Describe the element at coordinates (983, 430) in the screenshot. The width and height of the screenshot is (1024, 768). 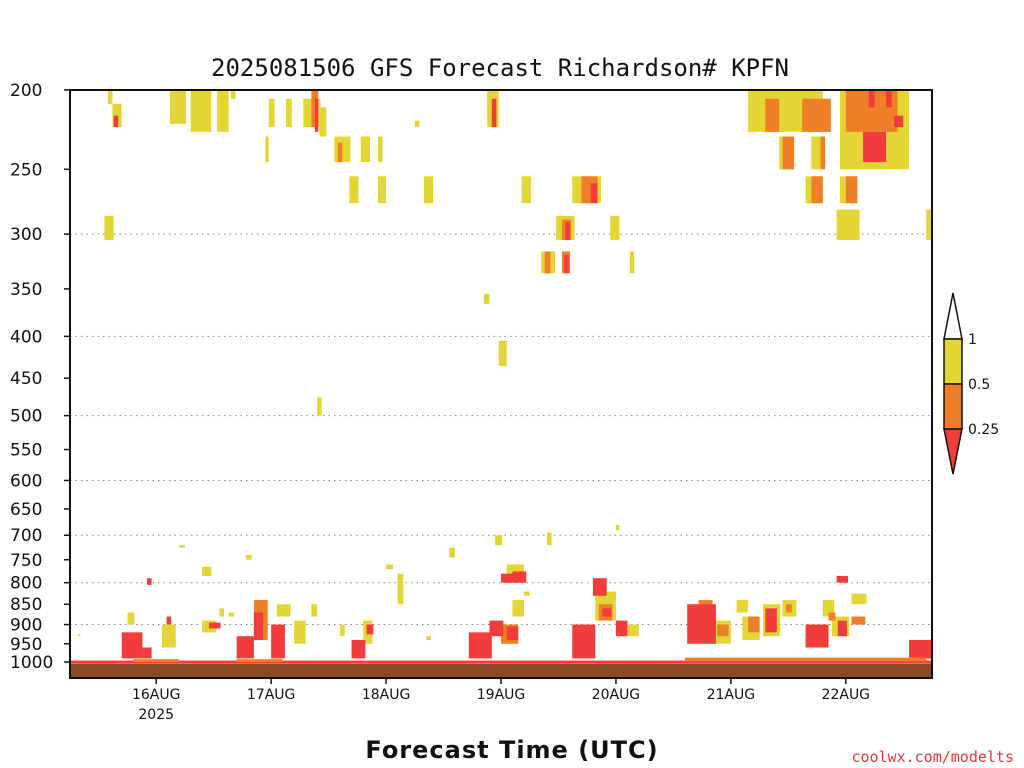
I see `colorbar-label: 0.25` at that location.